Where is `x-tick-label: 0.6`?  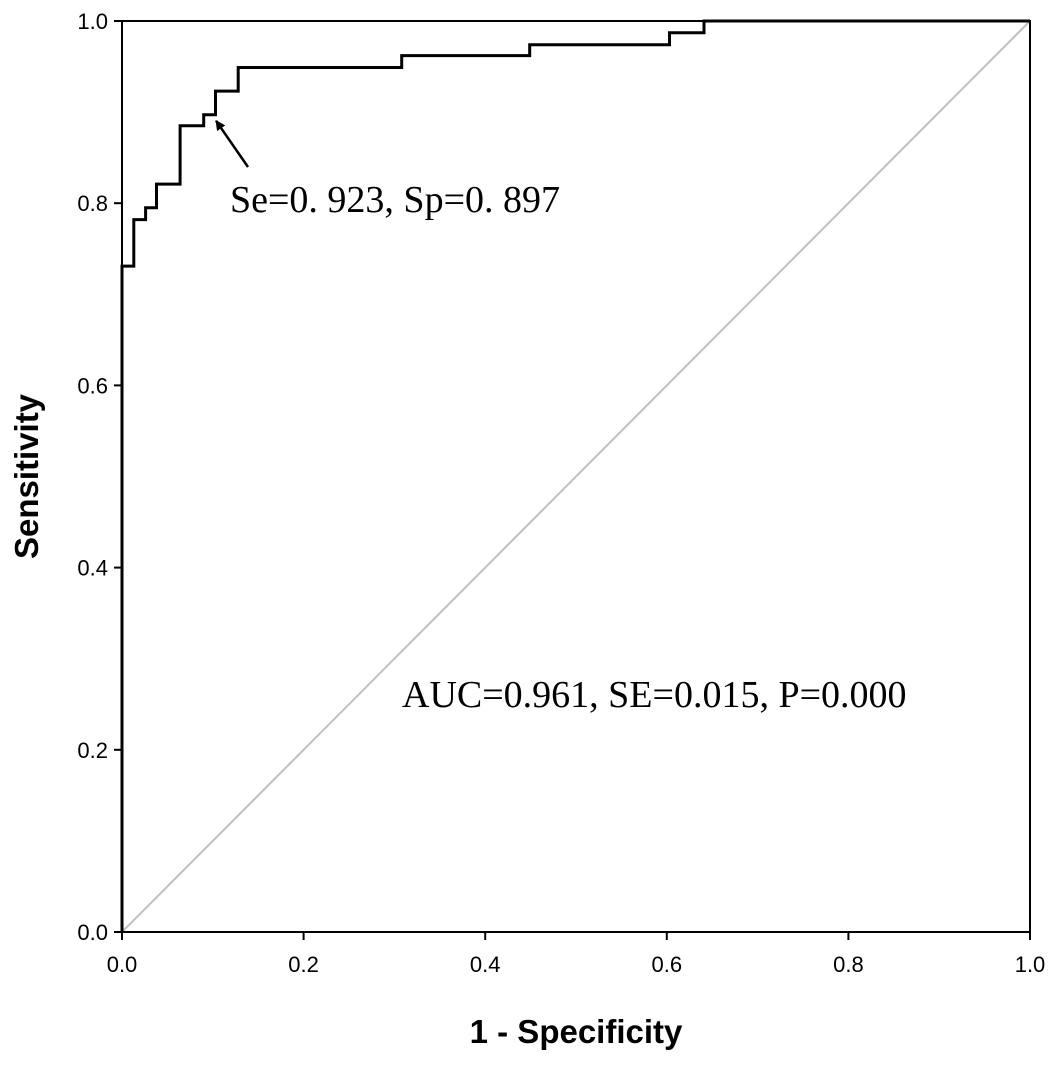 x-tick-label: 0.6 is located at coordinates (667, 964).